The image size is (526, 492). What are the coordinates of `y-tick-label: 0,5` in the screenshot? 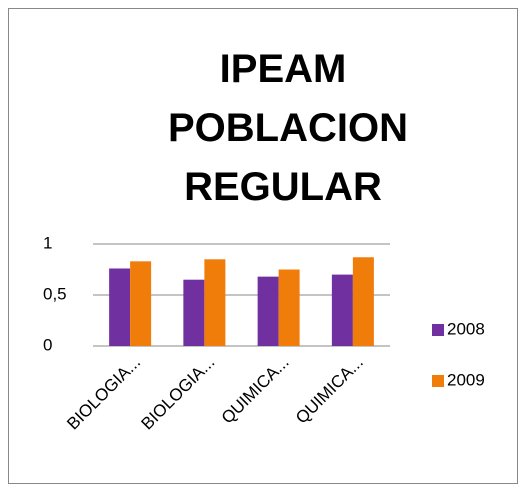 It's located at (55, 293).